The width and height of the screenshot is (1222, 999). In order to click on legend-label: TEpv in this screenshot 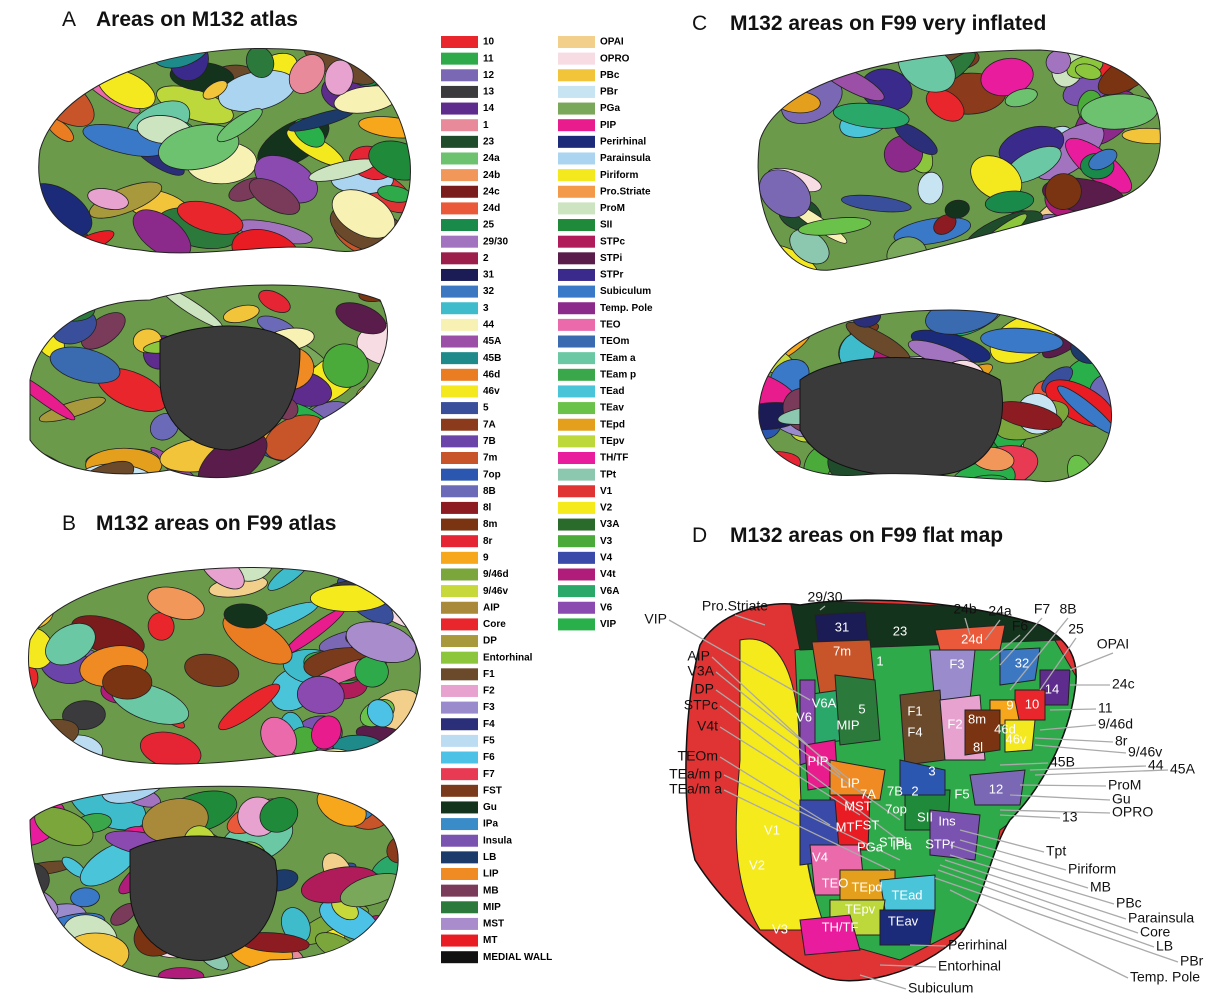, I will do `click(612, 441)`.